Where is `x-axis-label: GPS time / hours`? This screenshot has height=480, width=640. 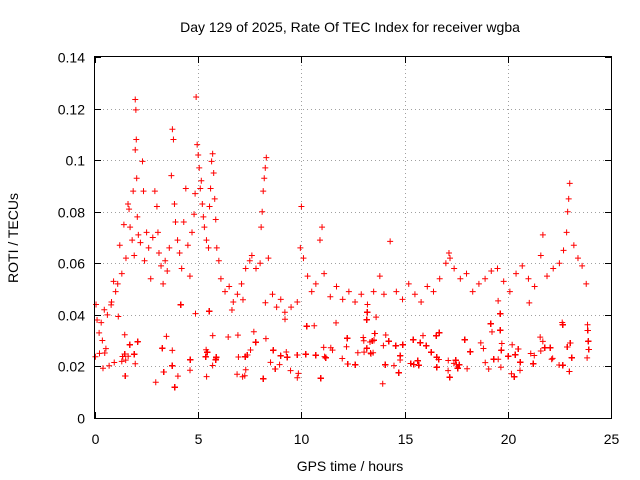
x-axis-label: GPS time / hours is located at coordinates (350, 466).